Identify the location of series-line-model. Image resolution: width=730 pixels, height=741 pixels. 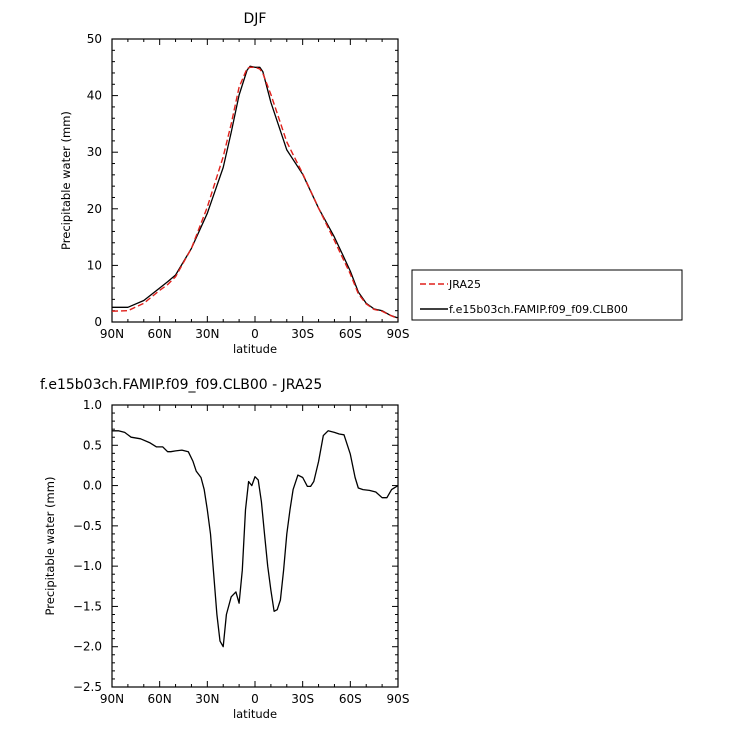
(255, 192).